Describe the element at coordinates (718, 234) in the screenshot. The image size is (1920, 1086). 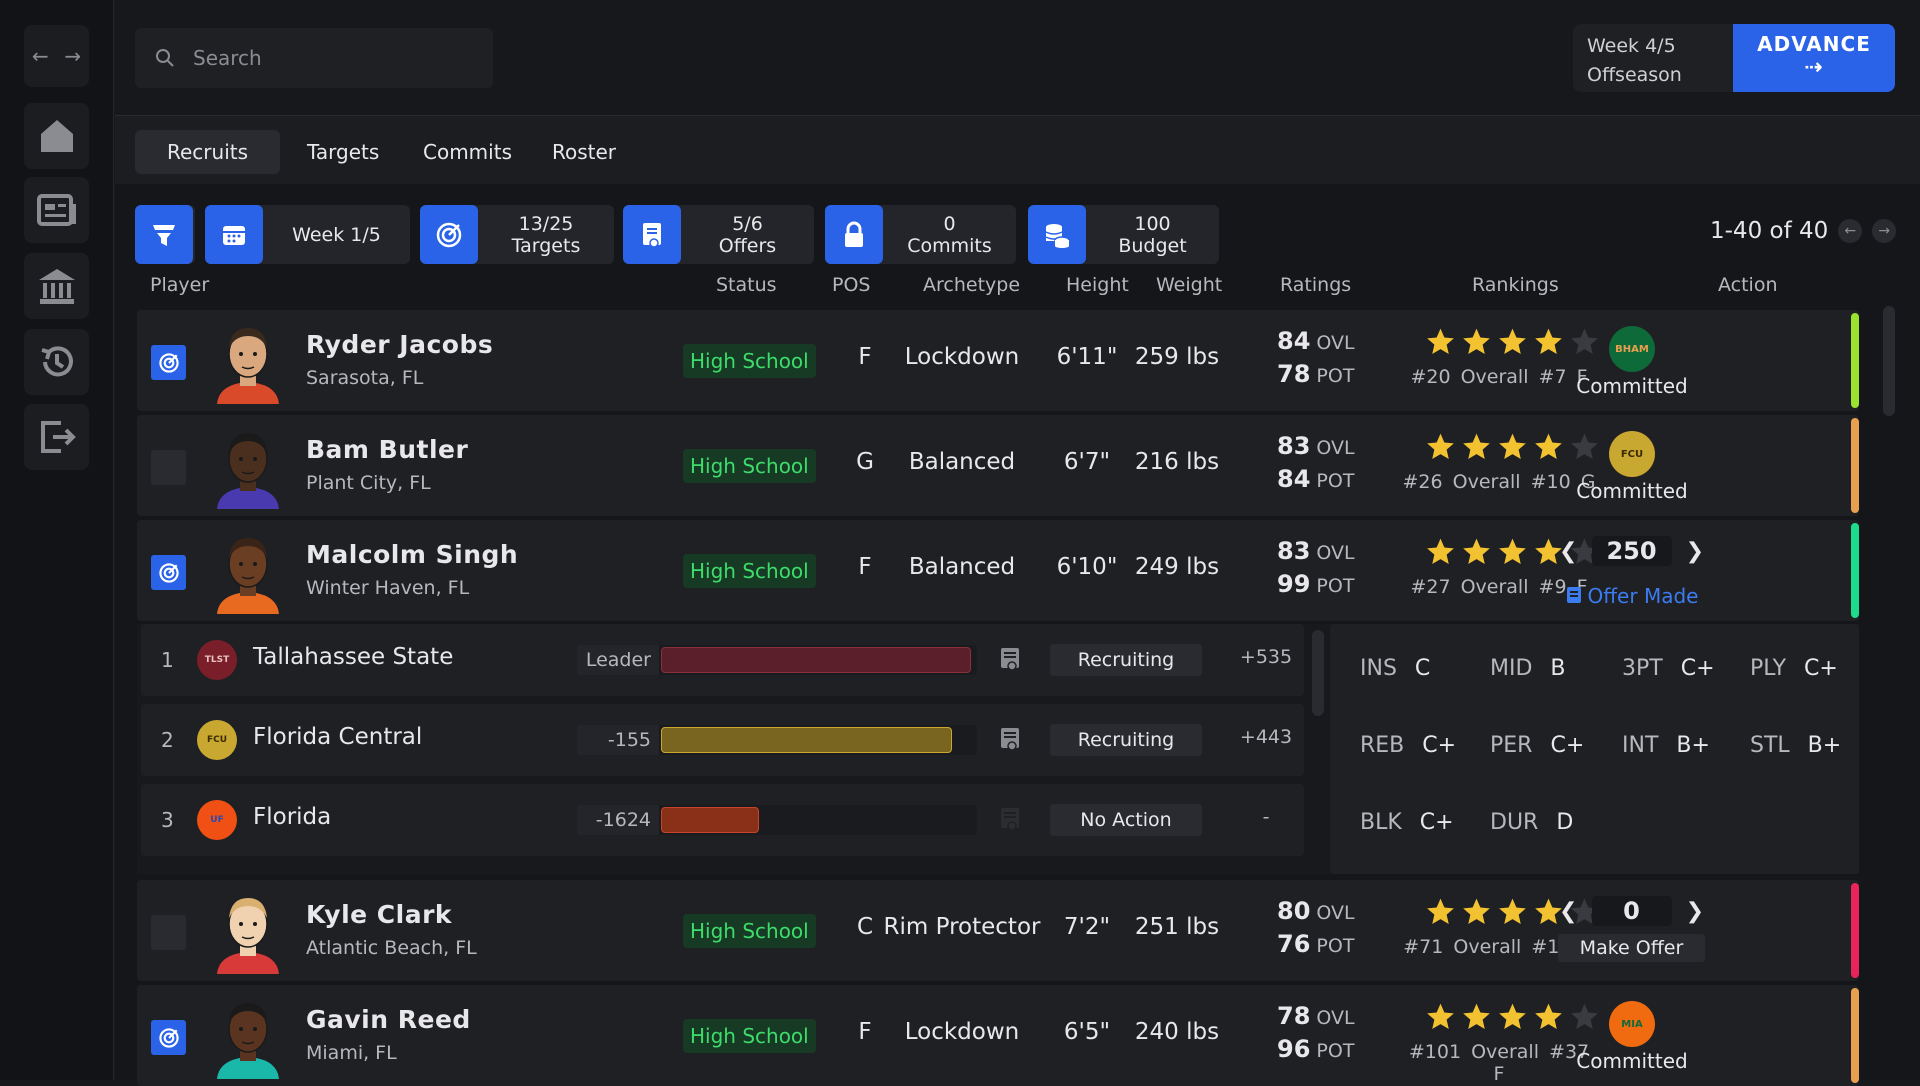
I see `offers-chip: 5/6 Offers` at that location.